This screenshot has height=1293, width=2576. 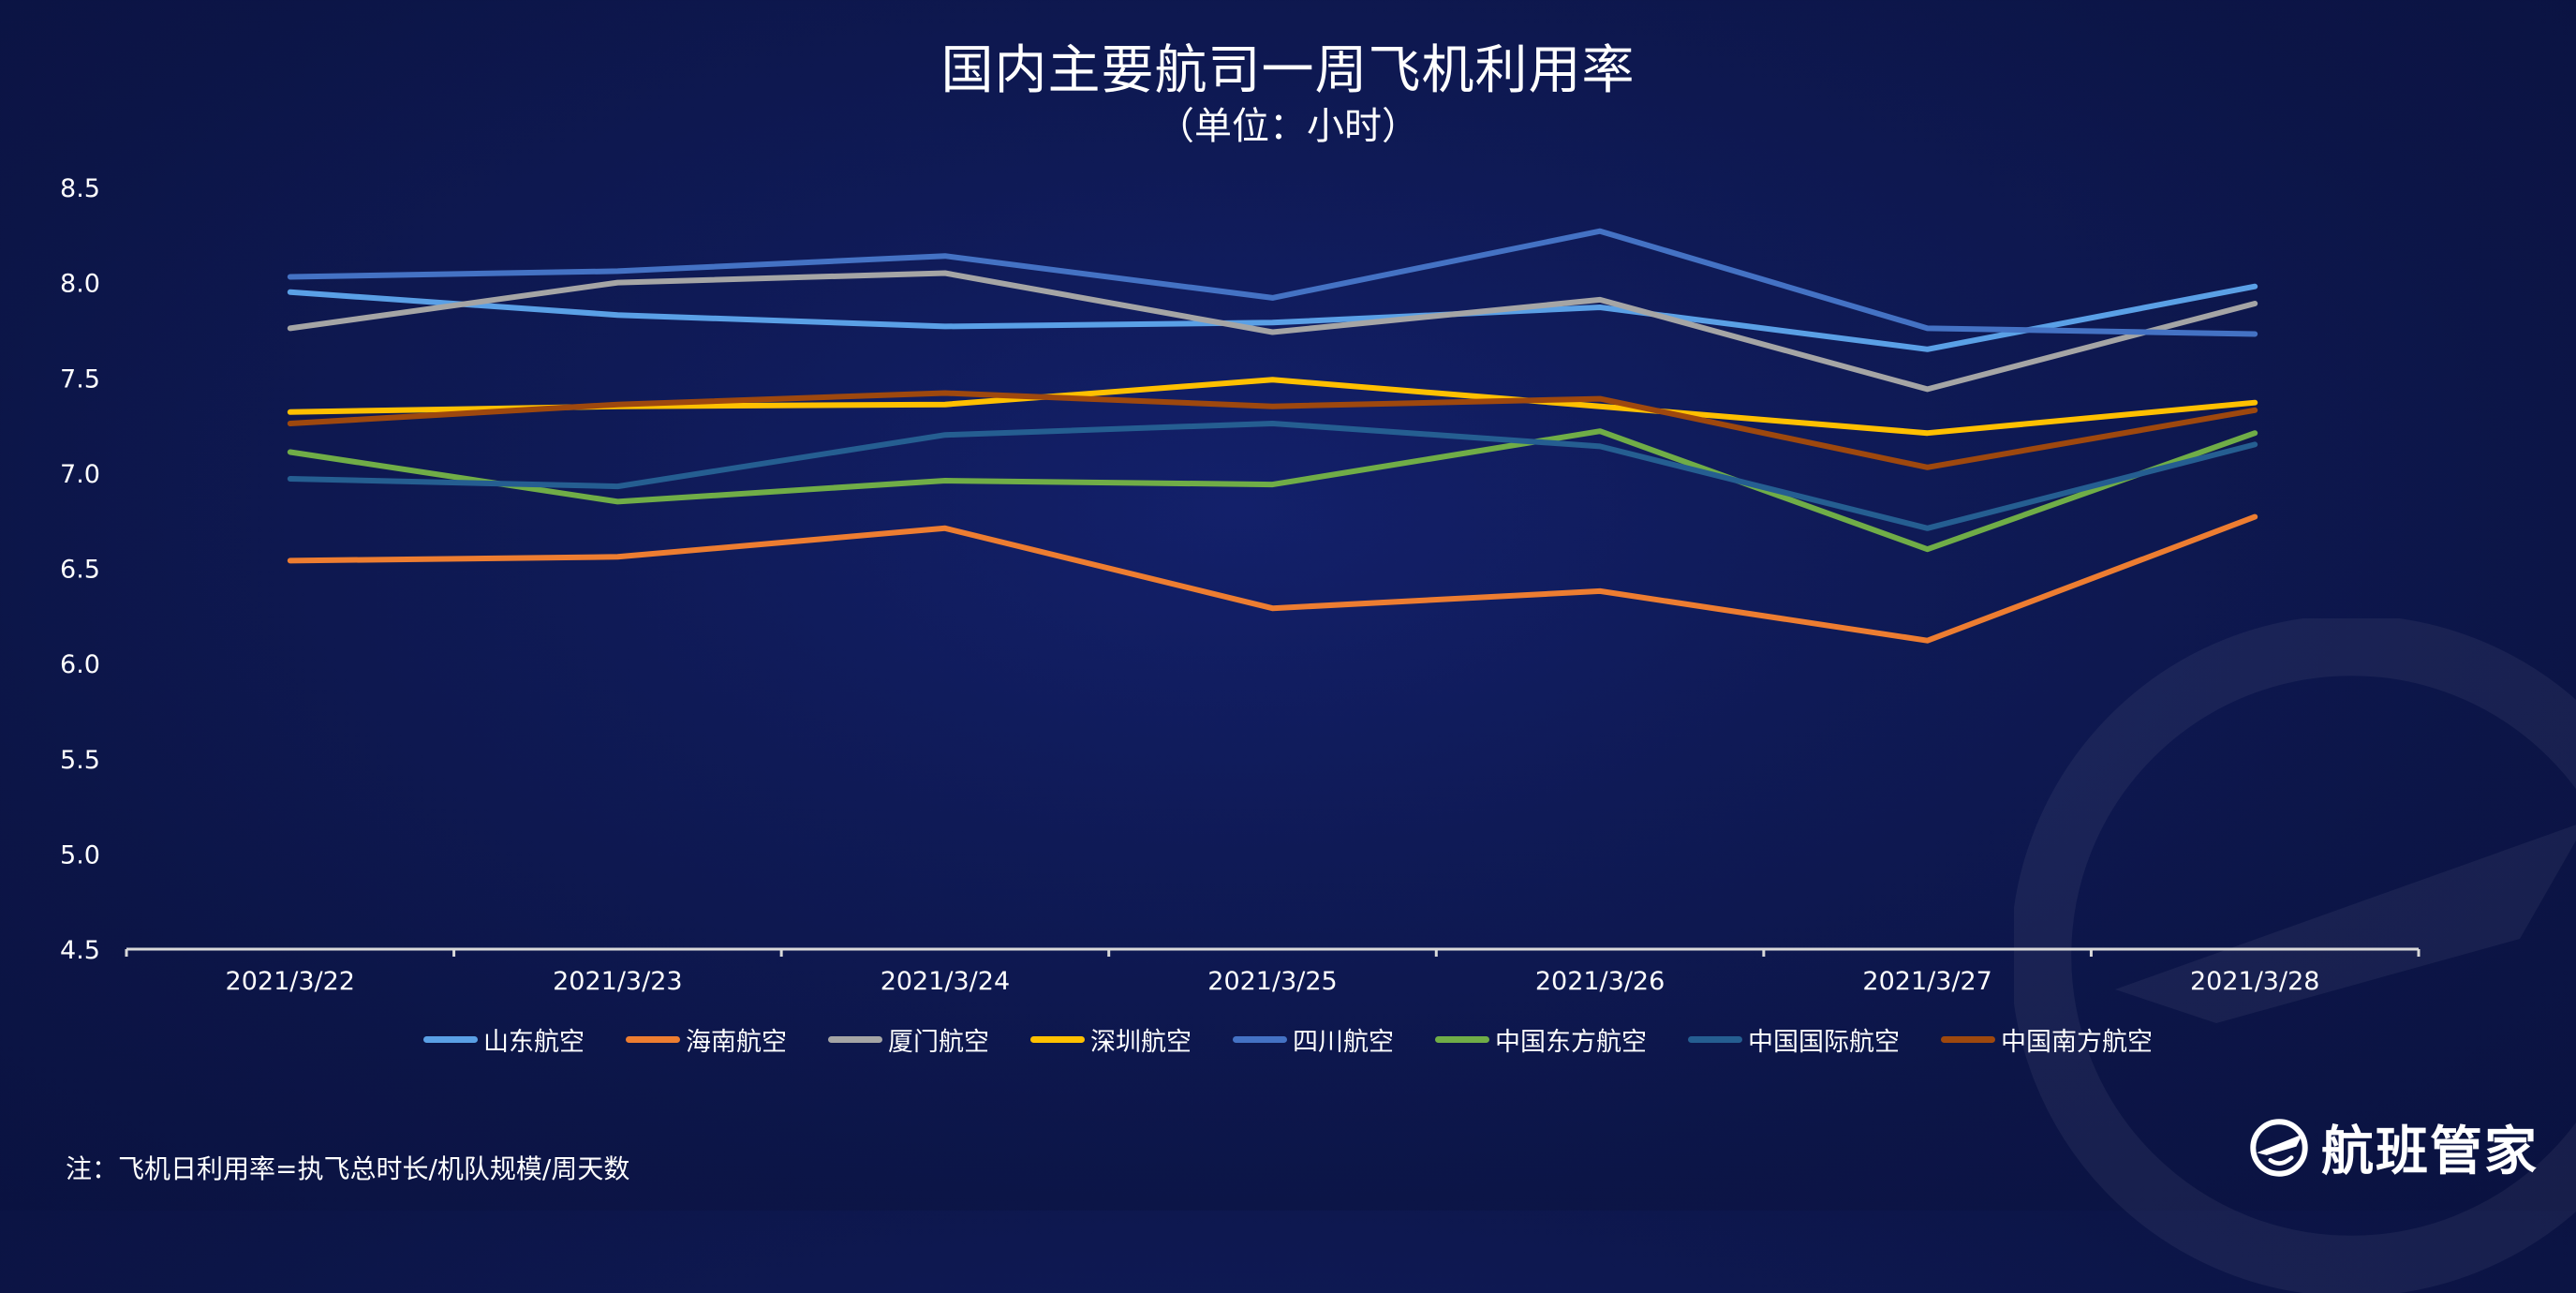 I want to click on legend-label: 山东航空, so click(x=534, y=1042).